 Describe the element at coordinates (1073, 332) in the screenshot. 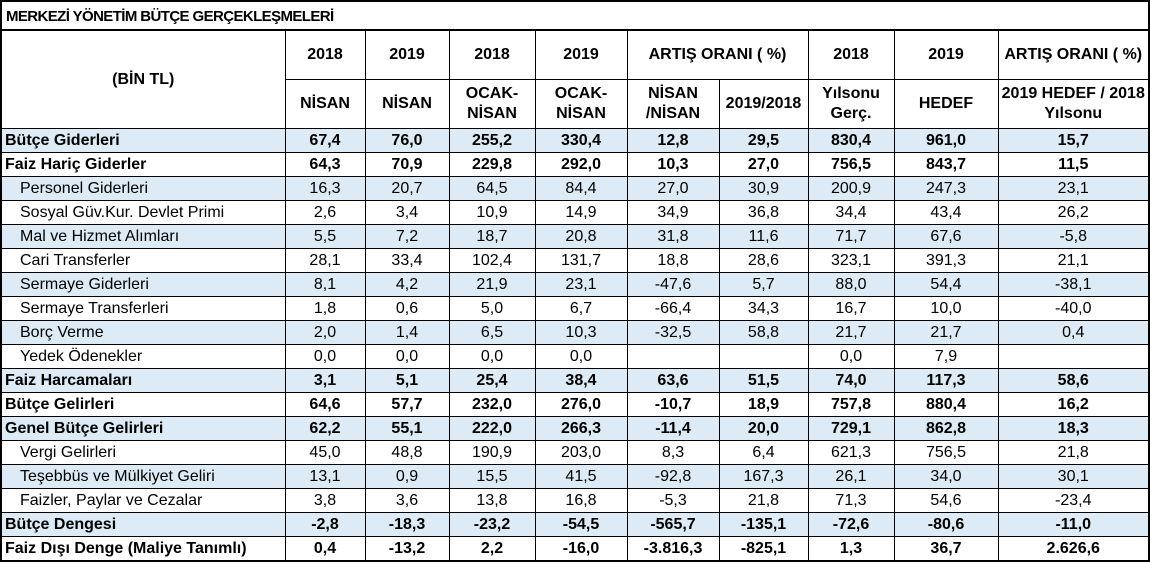

I see `cell: 0,4` at that location.